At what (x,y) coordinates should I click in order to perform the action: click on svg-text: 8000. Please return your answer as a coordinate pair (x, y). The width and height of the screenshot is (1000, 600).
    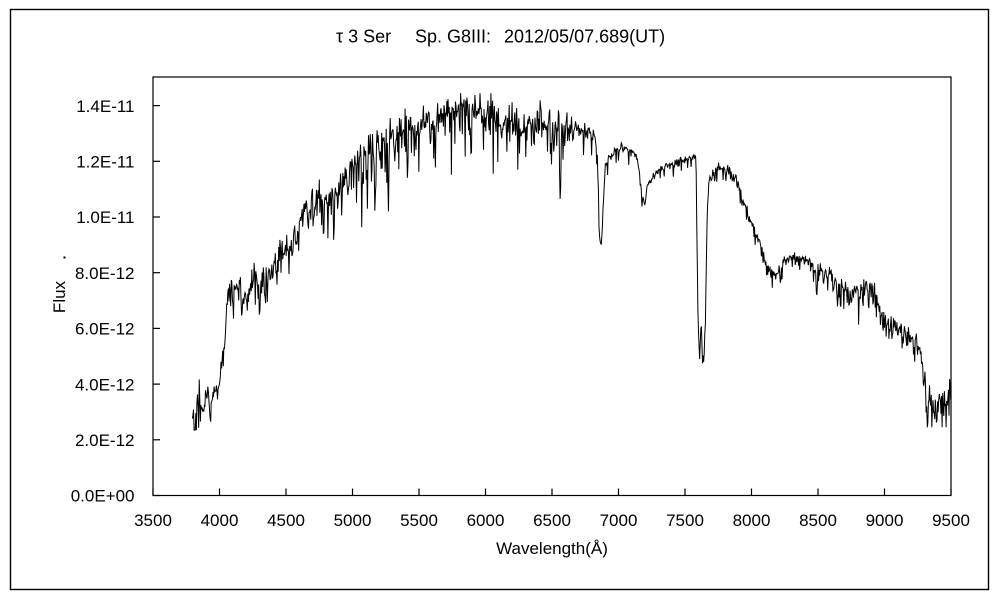
    Looking at the image, I should click on (752, 520).